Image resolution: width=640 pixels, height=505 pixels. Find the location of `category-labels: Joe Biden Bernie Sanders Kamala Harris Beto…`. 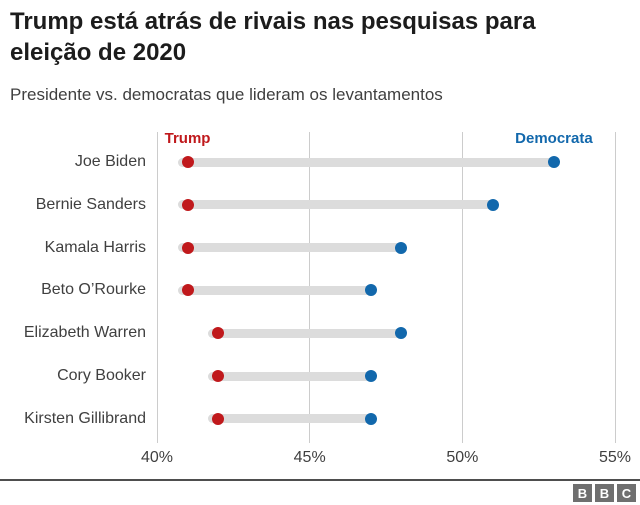

category-labels: Joe Biden Bernie Sanders Kamala Harris Beto… is located at coordinates (73, 287).